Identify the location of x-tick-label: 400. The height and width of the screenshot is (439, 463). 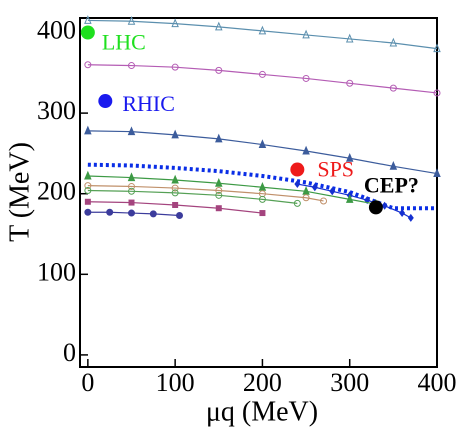
(437, 382).